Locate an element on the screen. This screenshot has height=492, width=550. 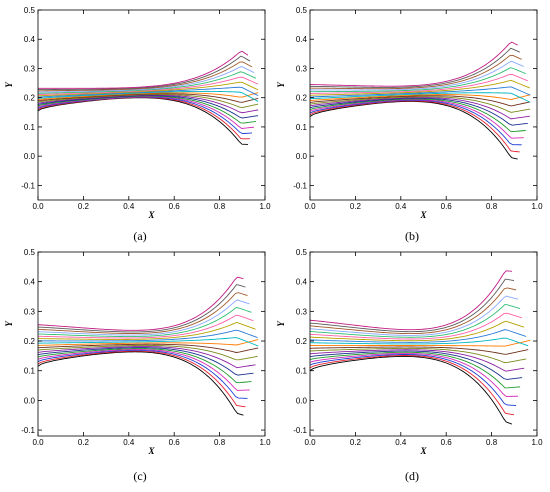
panel-caption: (d) is located at coordinates (412, 476).